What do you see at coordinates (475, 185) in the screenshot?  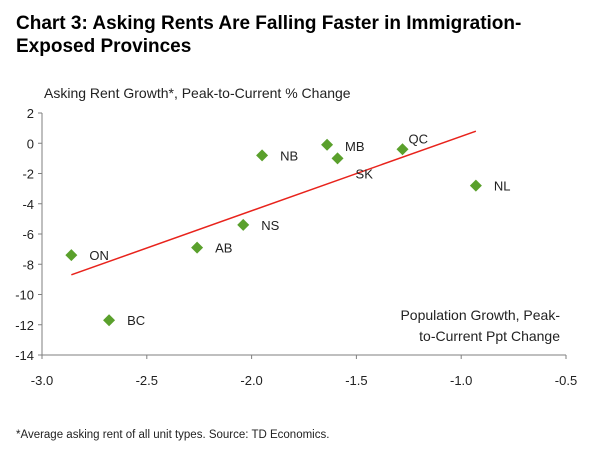 I see `data-point-nl` at bounding box center [475, 185].